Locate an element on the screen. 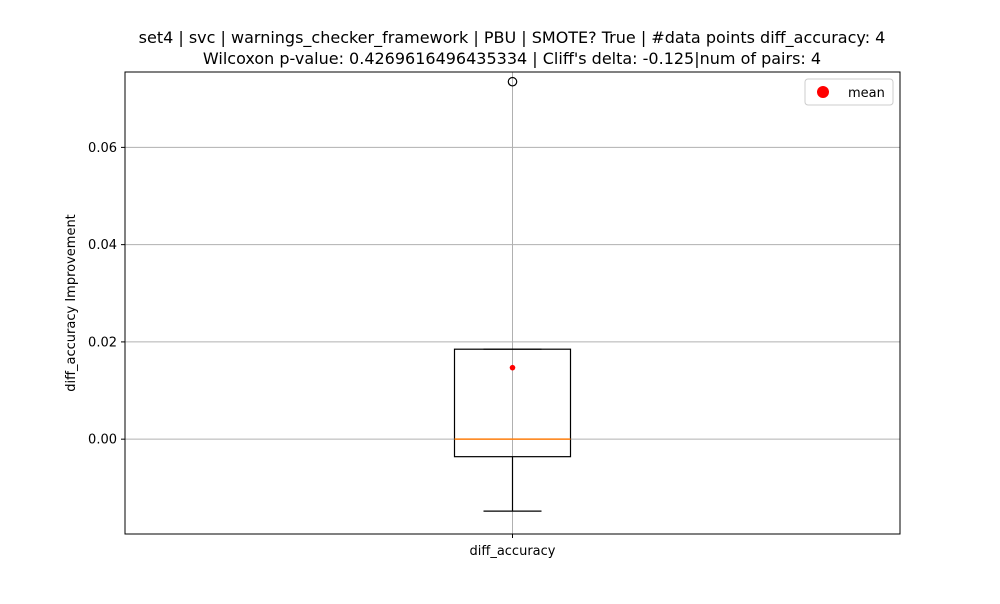 Image resolution: width=1000 pixels, height=604 pixels. box-layer is located at coordinates (512, 294).